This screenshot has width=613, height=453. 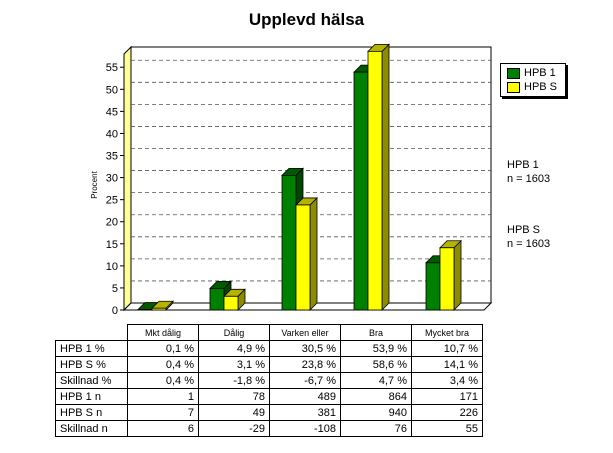 I want to click on table-row: Skillnad n 6 -29 -108 76 55, so click(x=269, y=428).